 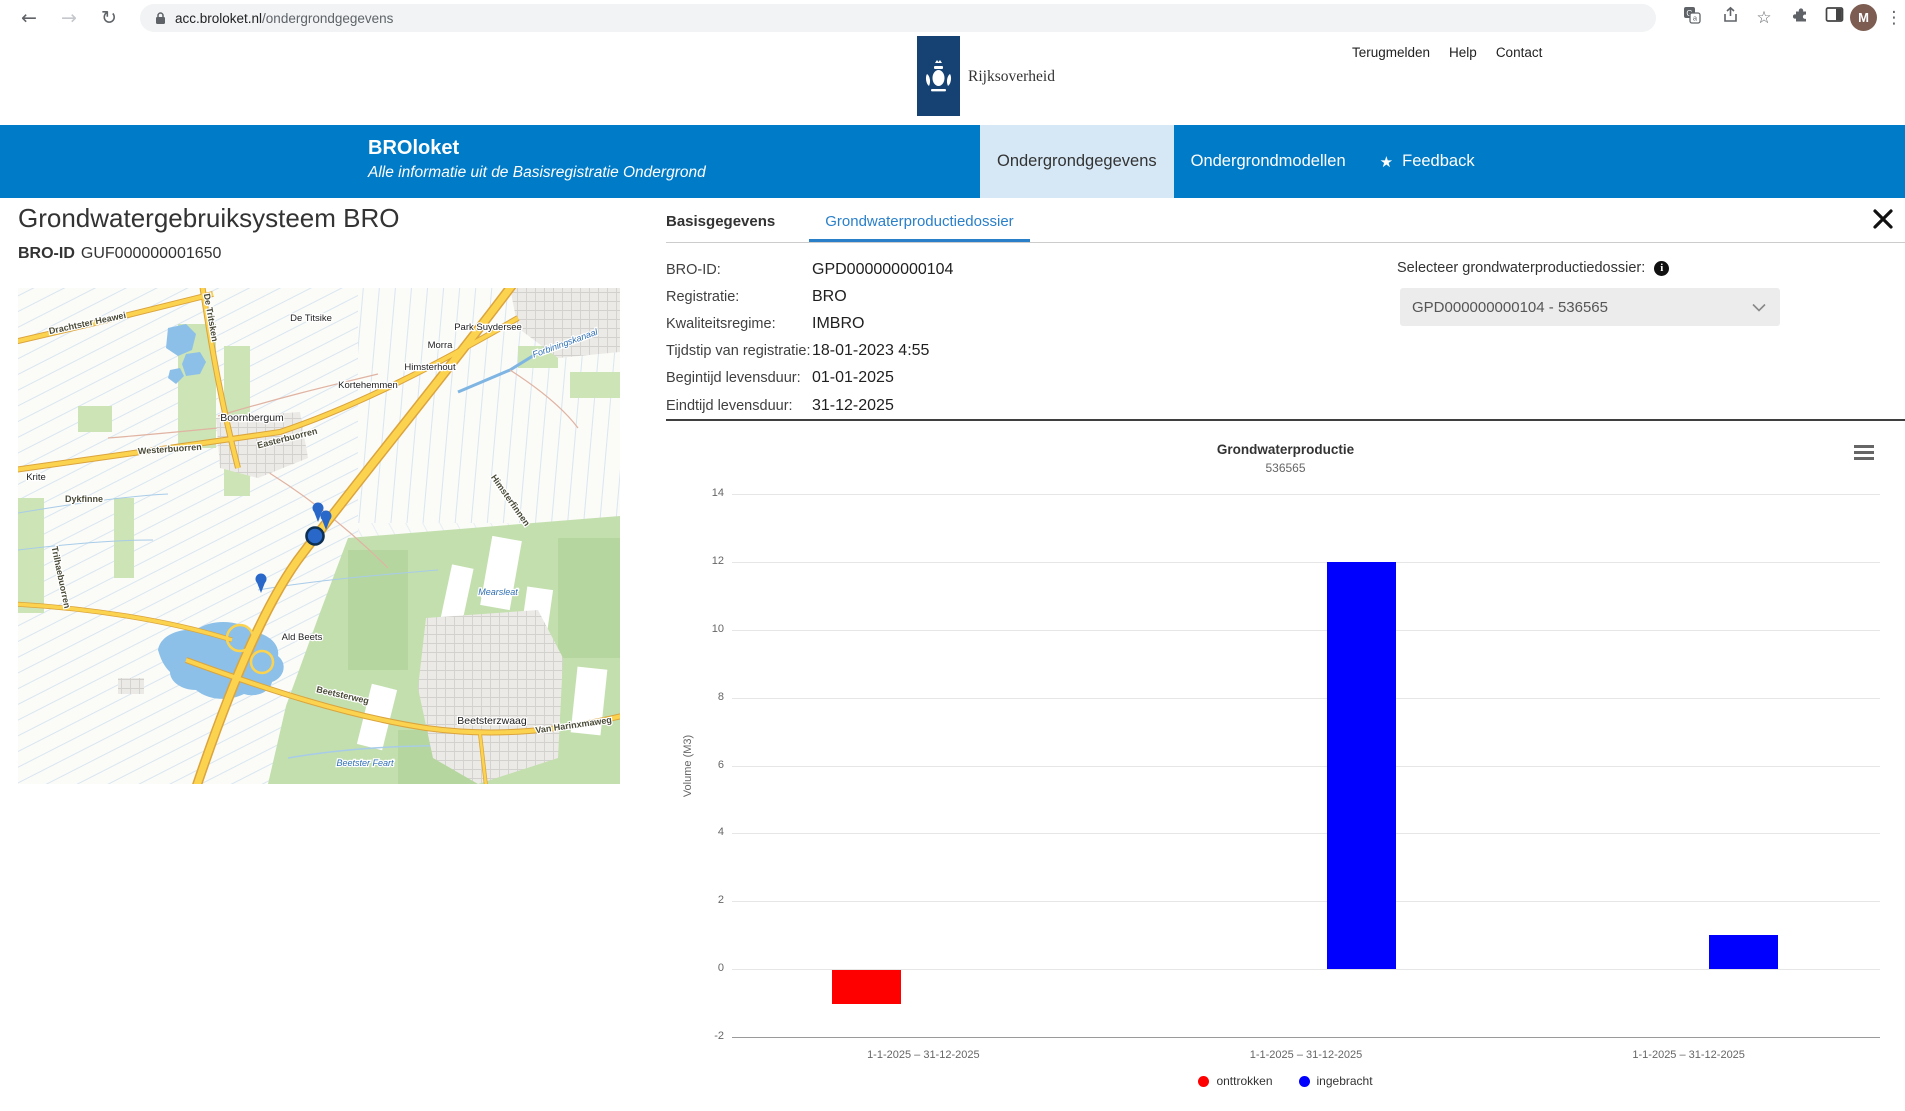 What do you see at coordinates (1730, 18) in the screenshot?
I see `share-icon` at bounding box center [1730, 18].